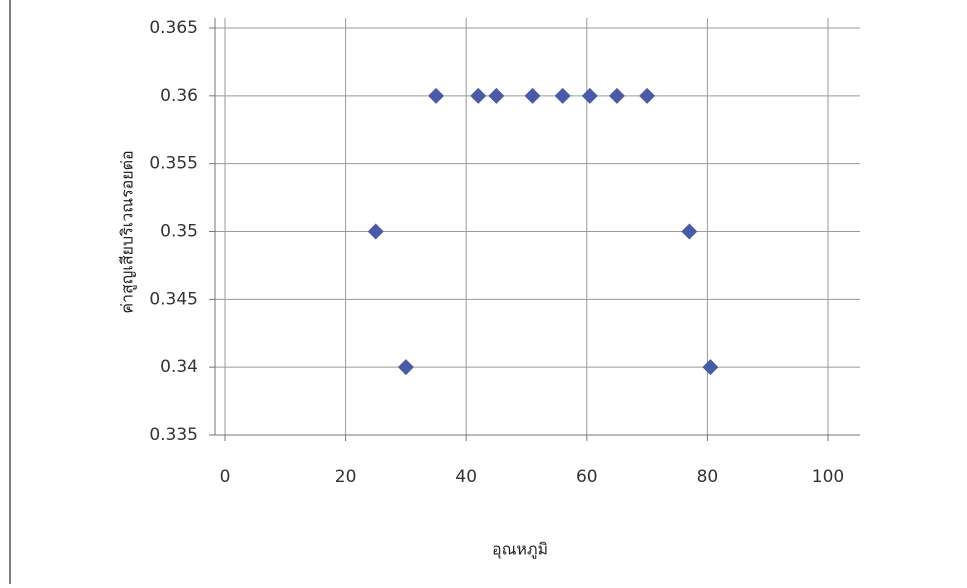 The image size is (967, 588). Describe the element at coordinates (173, 28) in the screenshot. I see `y-tick-label: 0.365` at that location.